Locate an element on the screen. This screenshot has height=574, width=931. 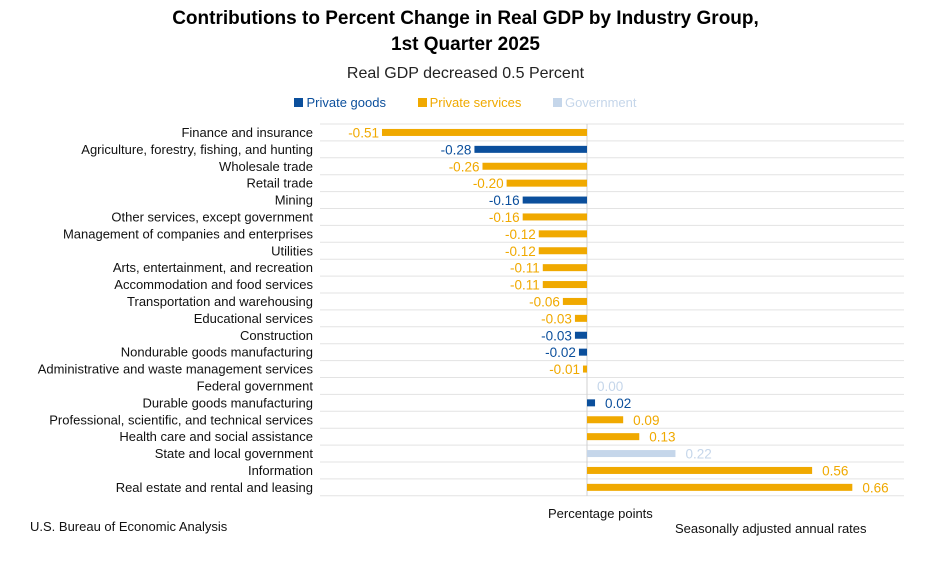
data-label: 0.09 is located at coordinates (646, 420).